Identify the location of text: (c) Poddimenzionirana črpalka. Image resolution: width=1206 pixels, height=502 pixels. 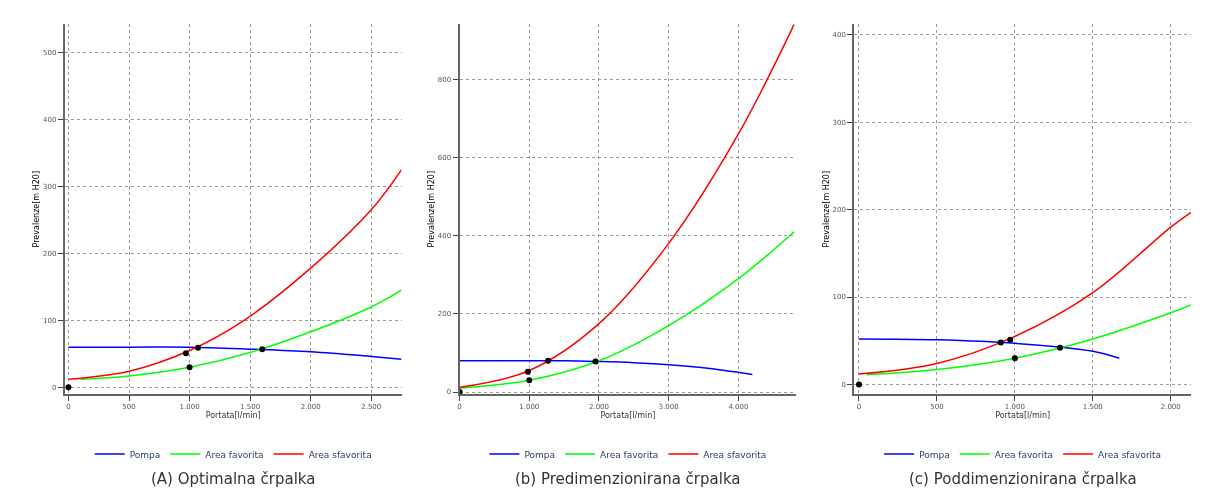
(1023, 479).